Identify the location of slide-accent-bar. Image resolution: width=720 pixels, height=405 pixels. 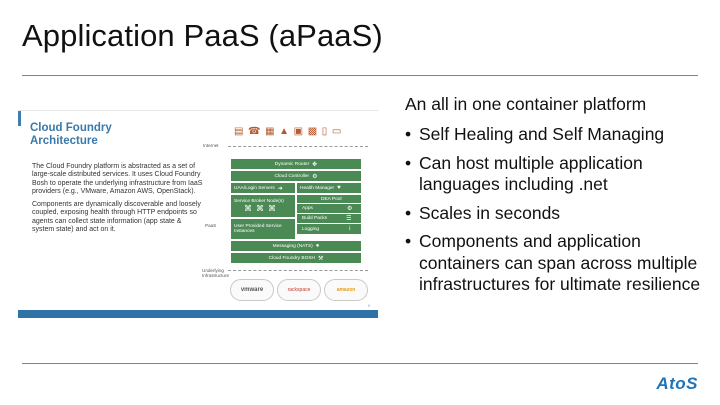
(19, 118).